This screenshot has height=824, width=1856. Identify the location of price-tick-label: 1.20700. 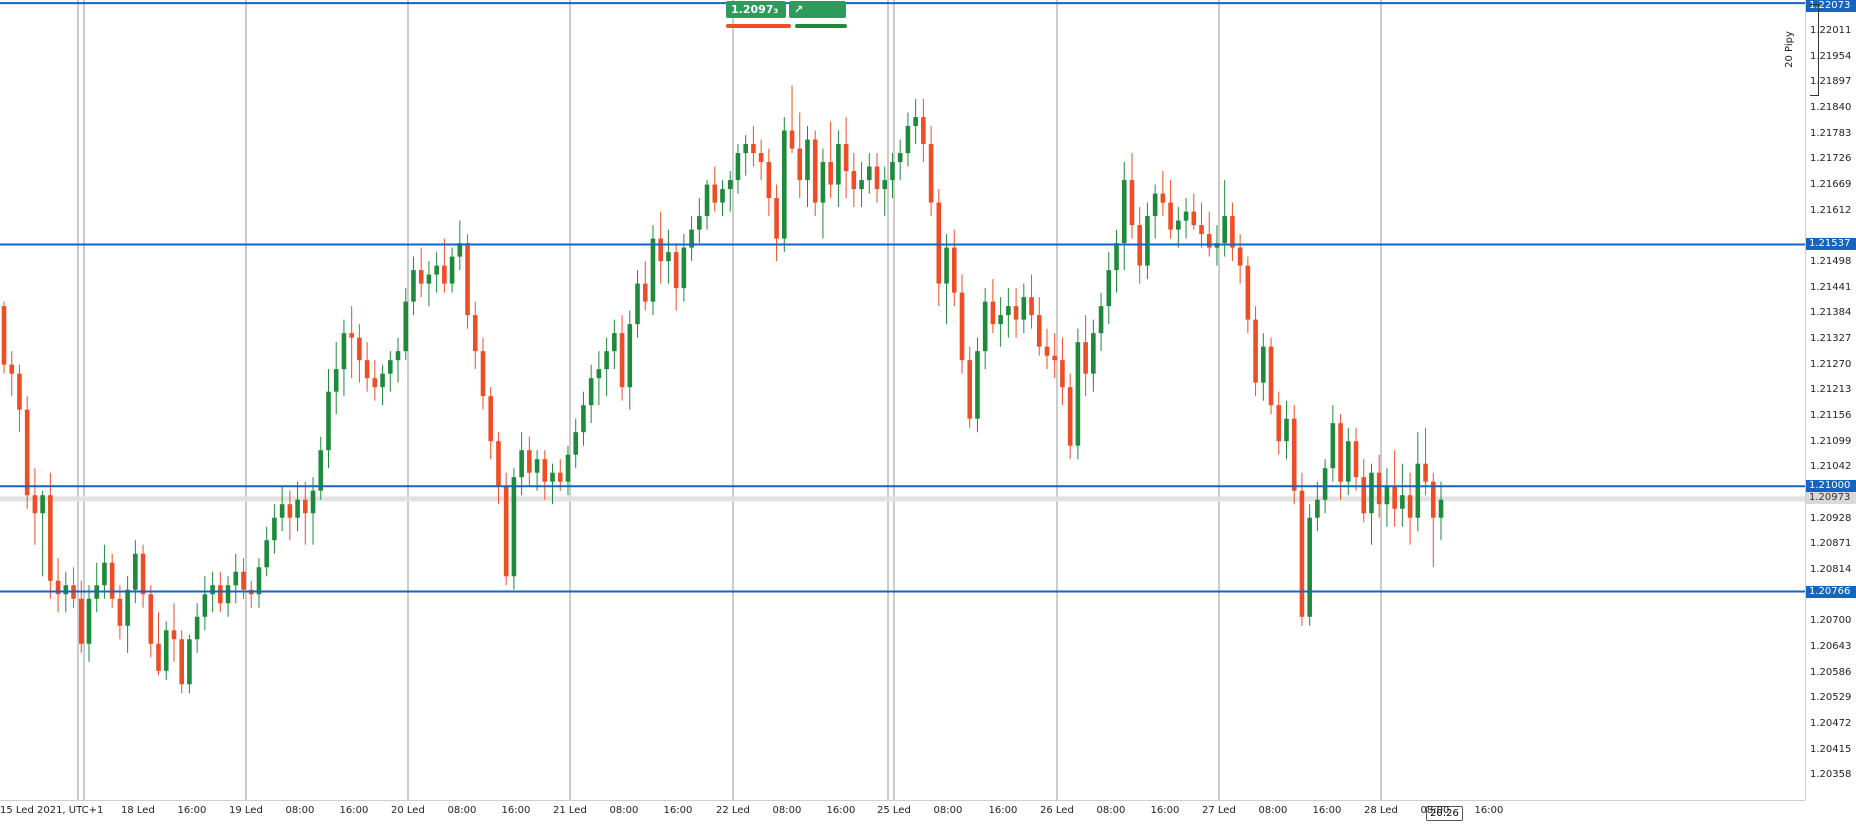
(1831, 621).